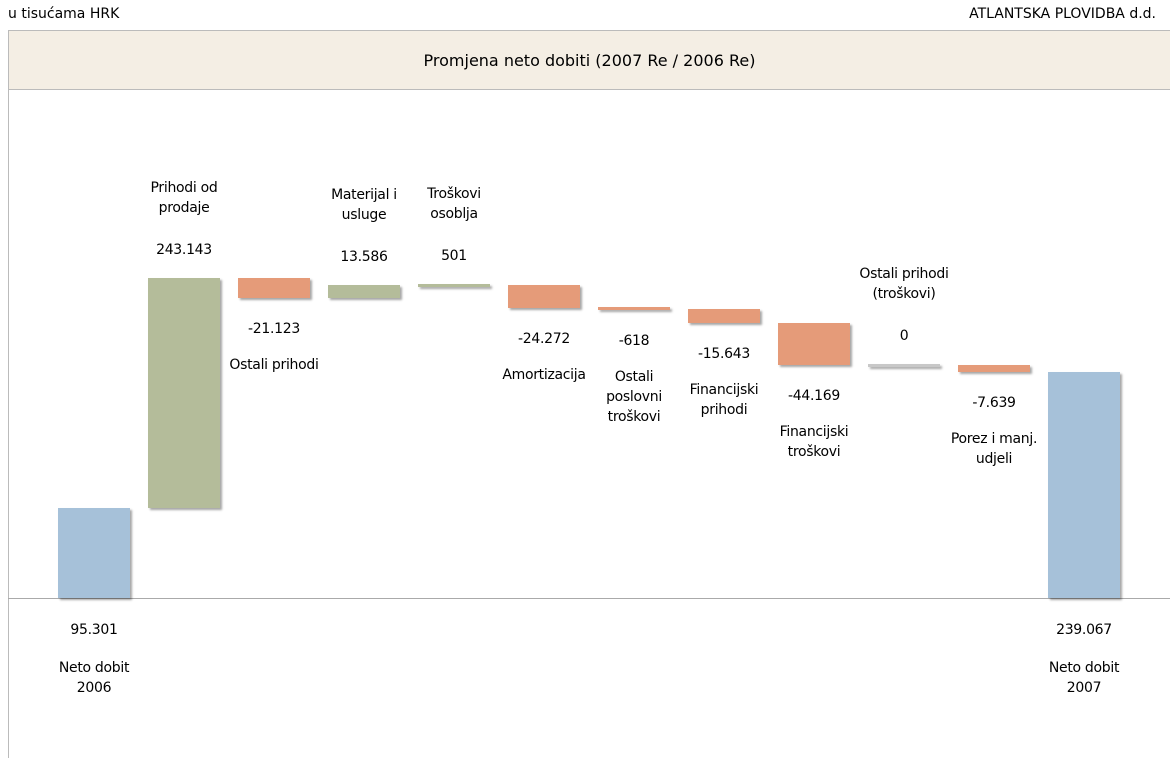  Describe the element at coordinates (994, 449) in the screenshot. I see `category-label: Porez i manj. udjeli` at that location.